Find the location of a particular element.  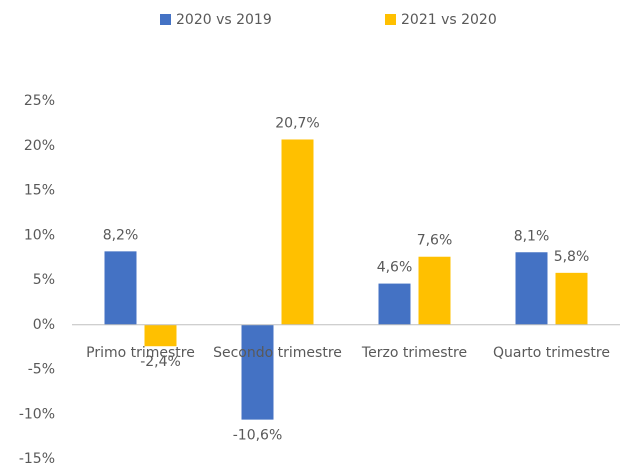

y-tick-label: 0% is located at coordinates (44, 325).